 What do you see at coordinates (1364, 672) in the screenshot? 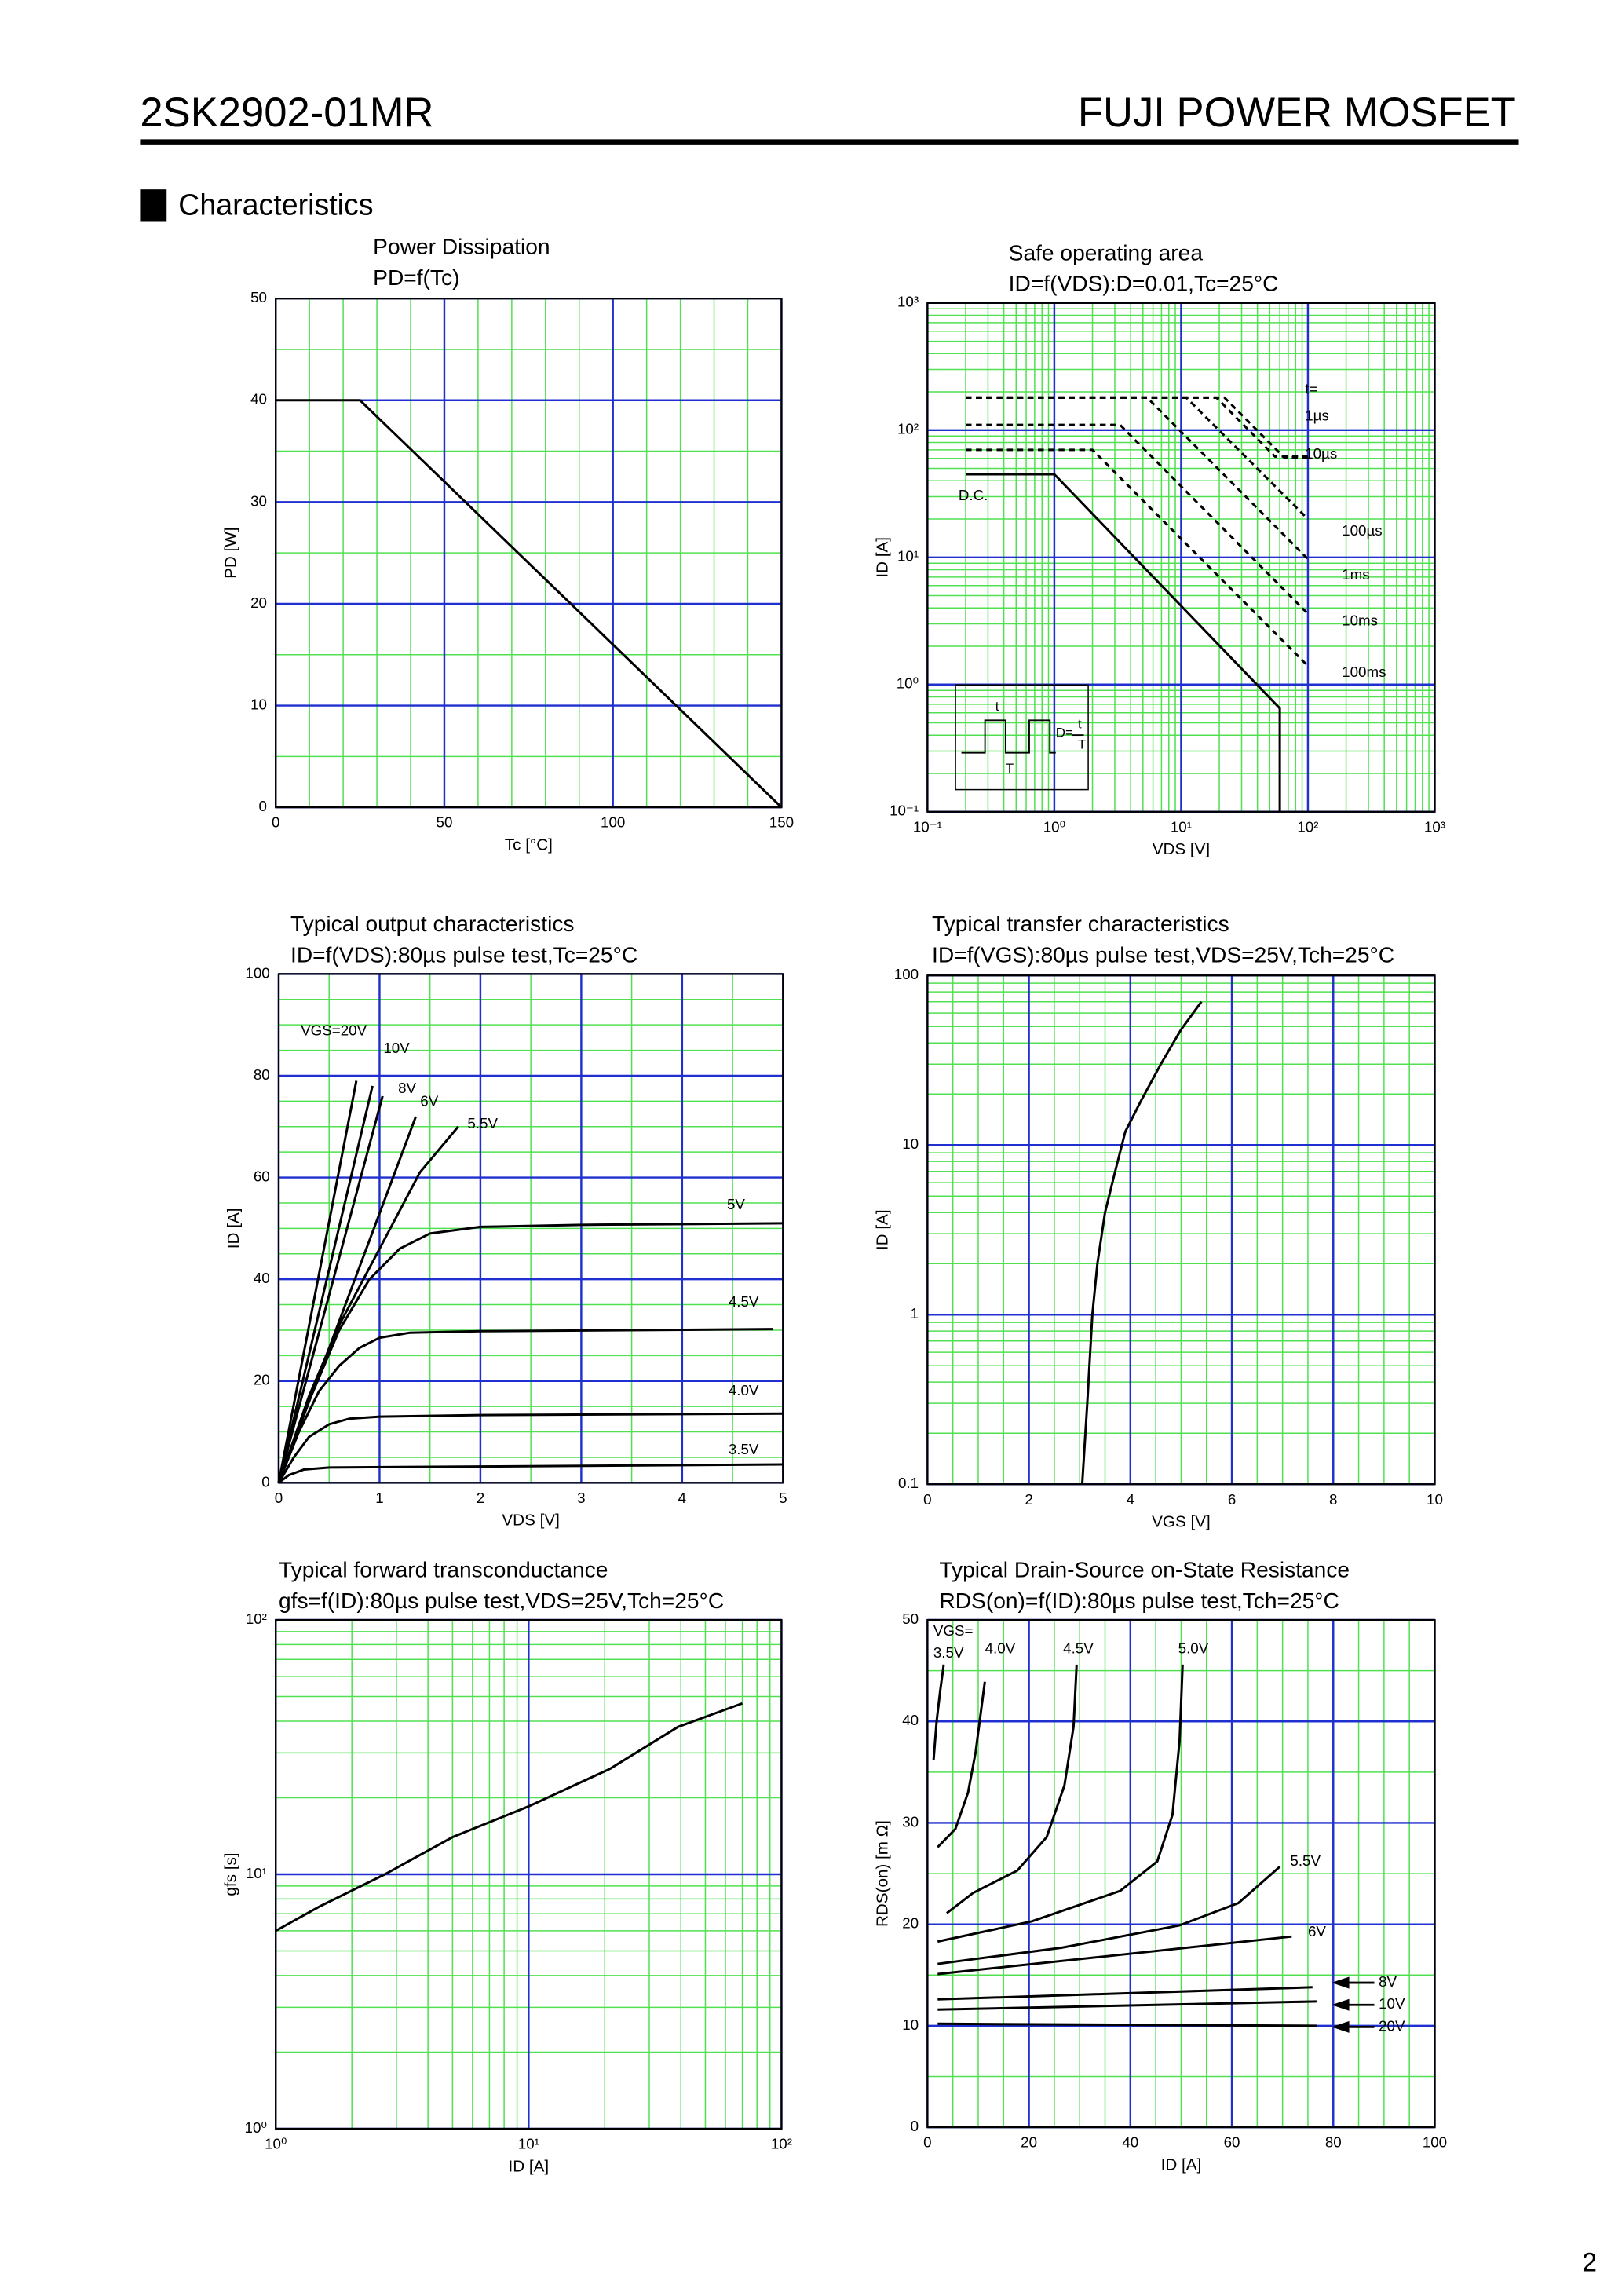
I see `curve-label: 100ms` at bounding box center [1364, 672].